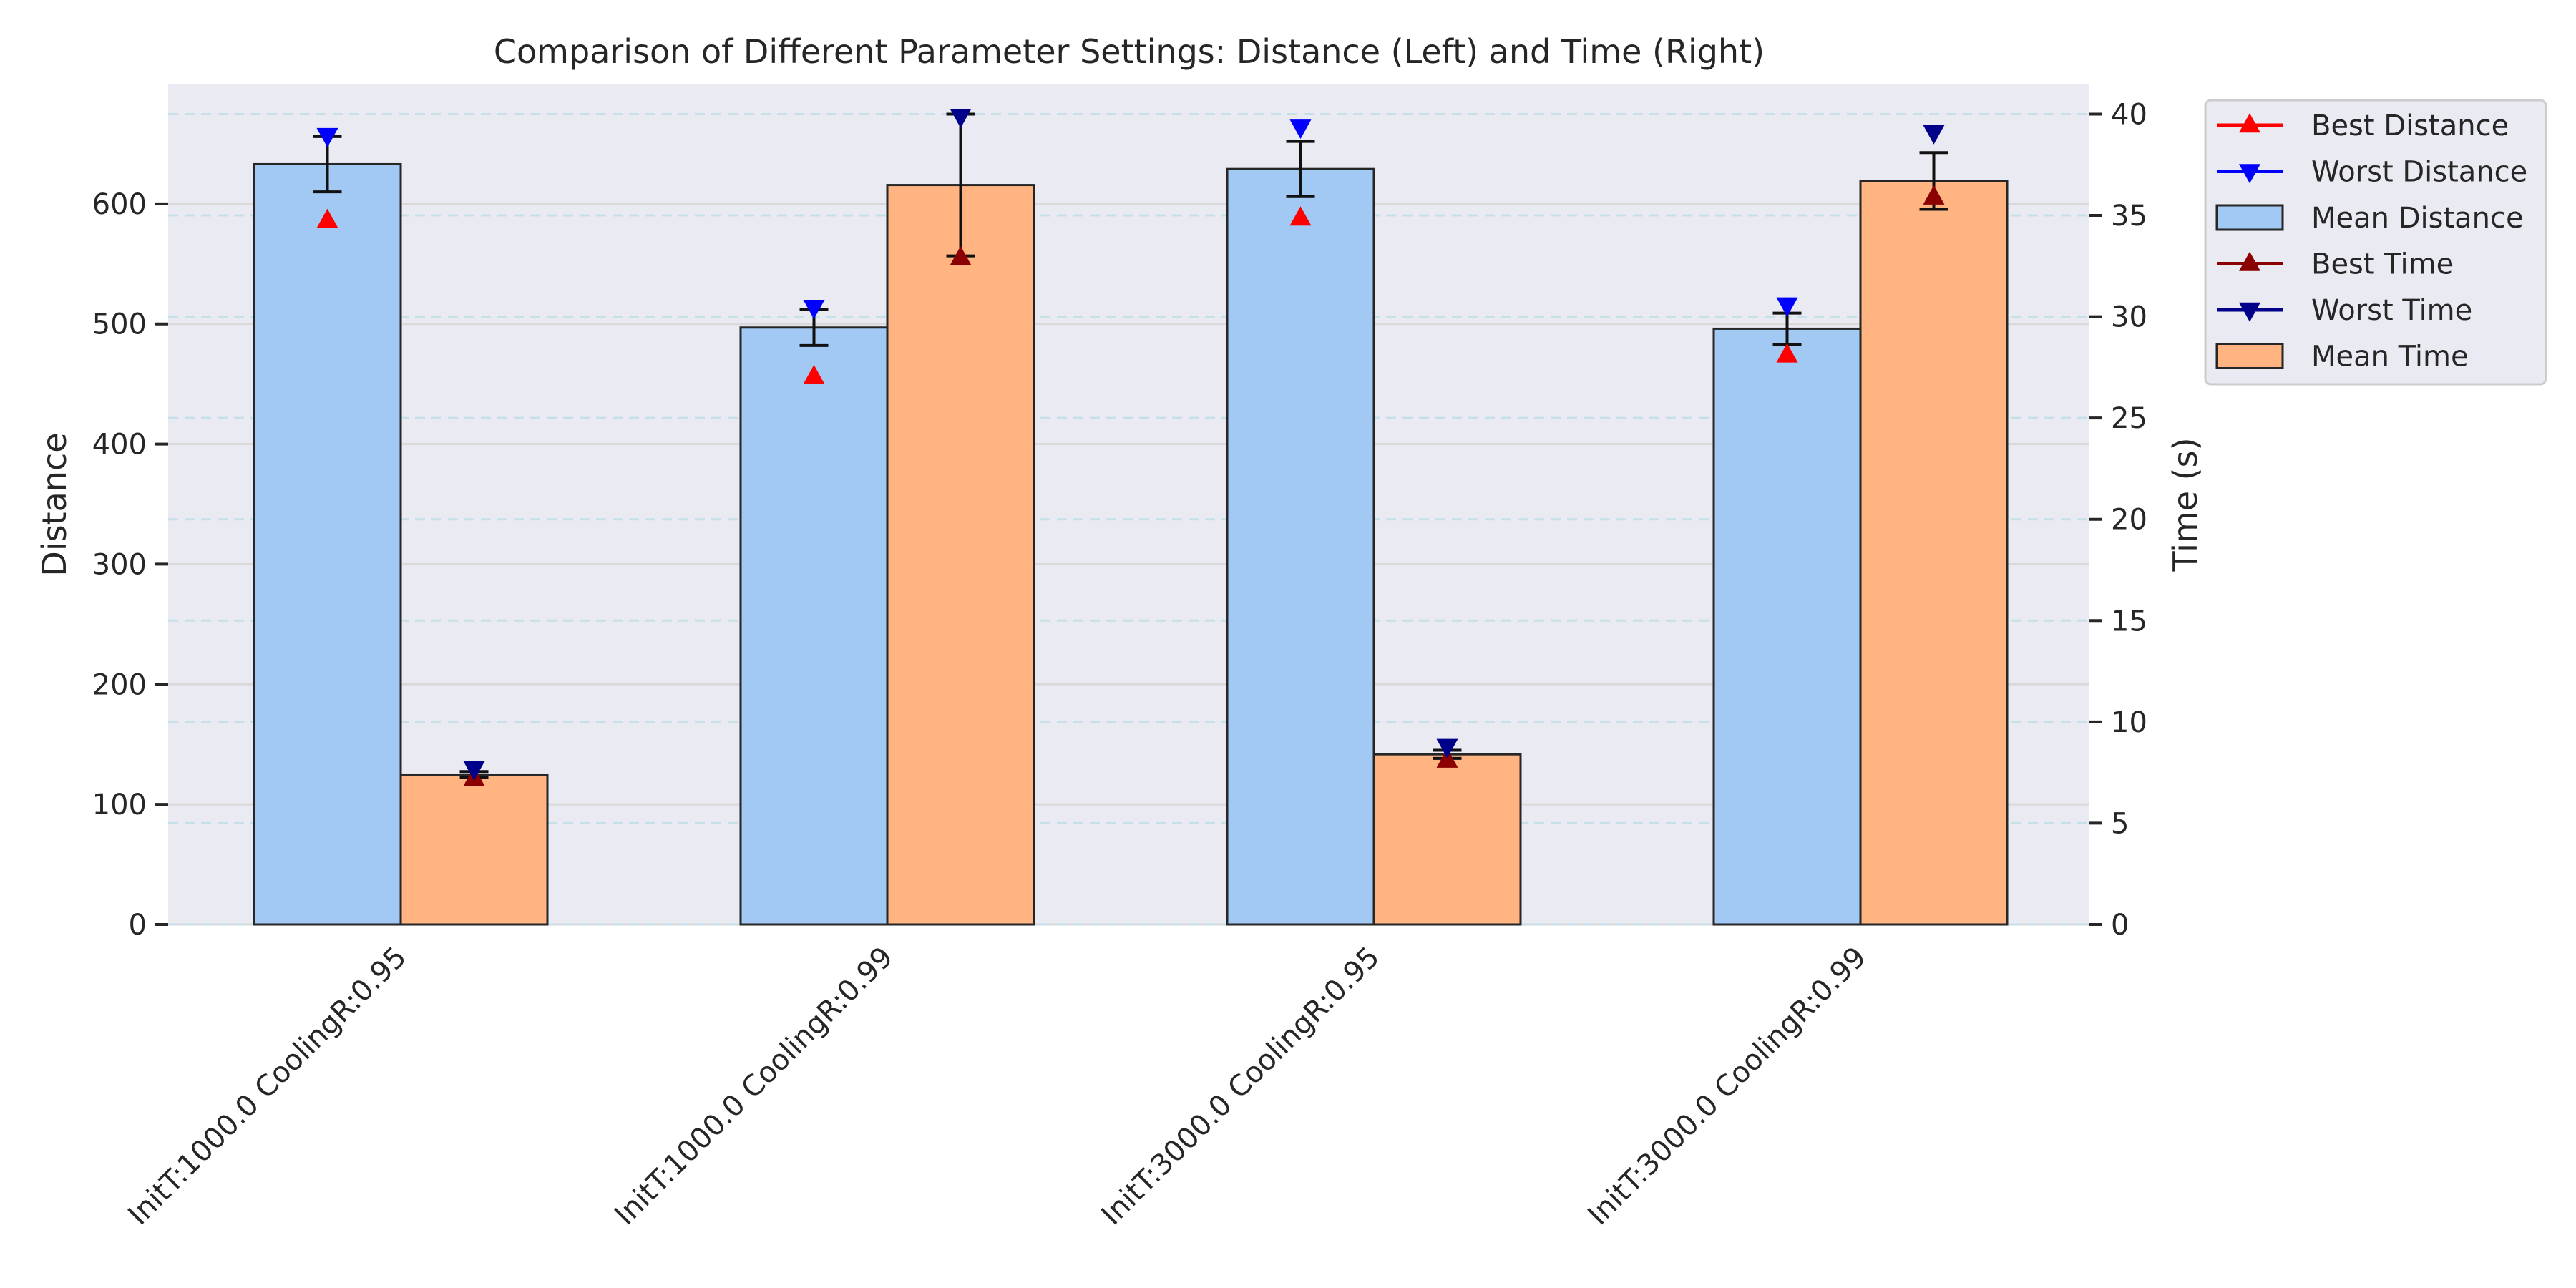  I want to click on right-tick-label: 20, so click(2129, 520).